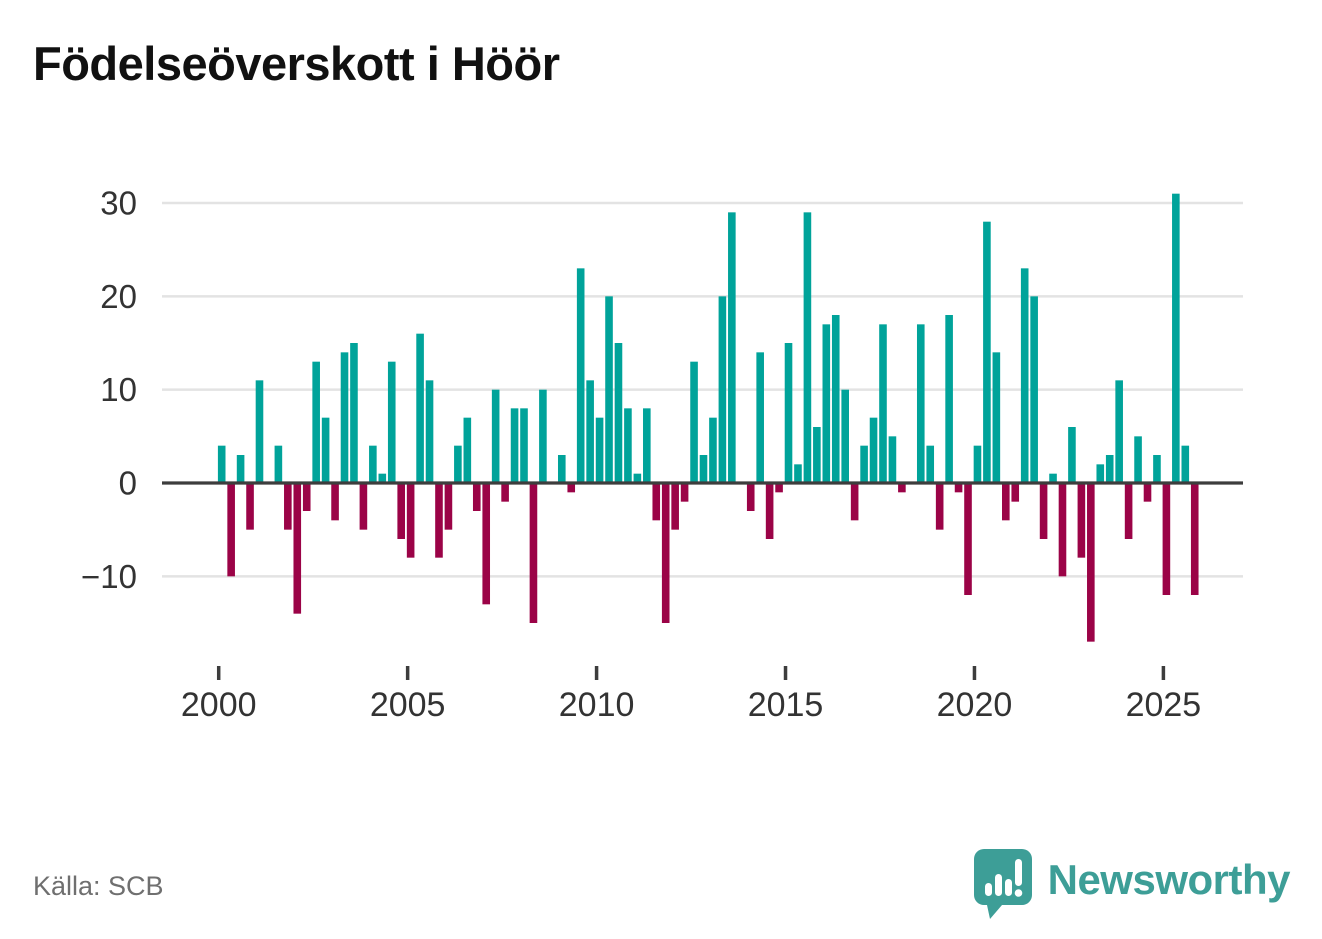 This screenshot has width=1322, height=939. Describe the element at coordinates (1185, 464) in the screenshot. I see `bar-2025q3` at that location.